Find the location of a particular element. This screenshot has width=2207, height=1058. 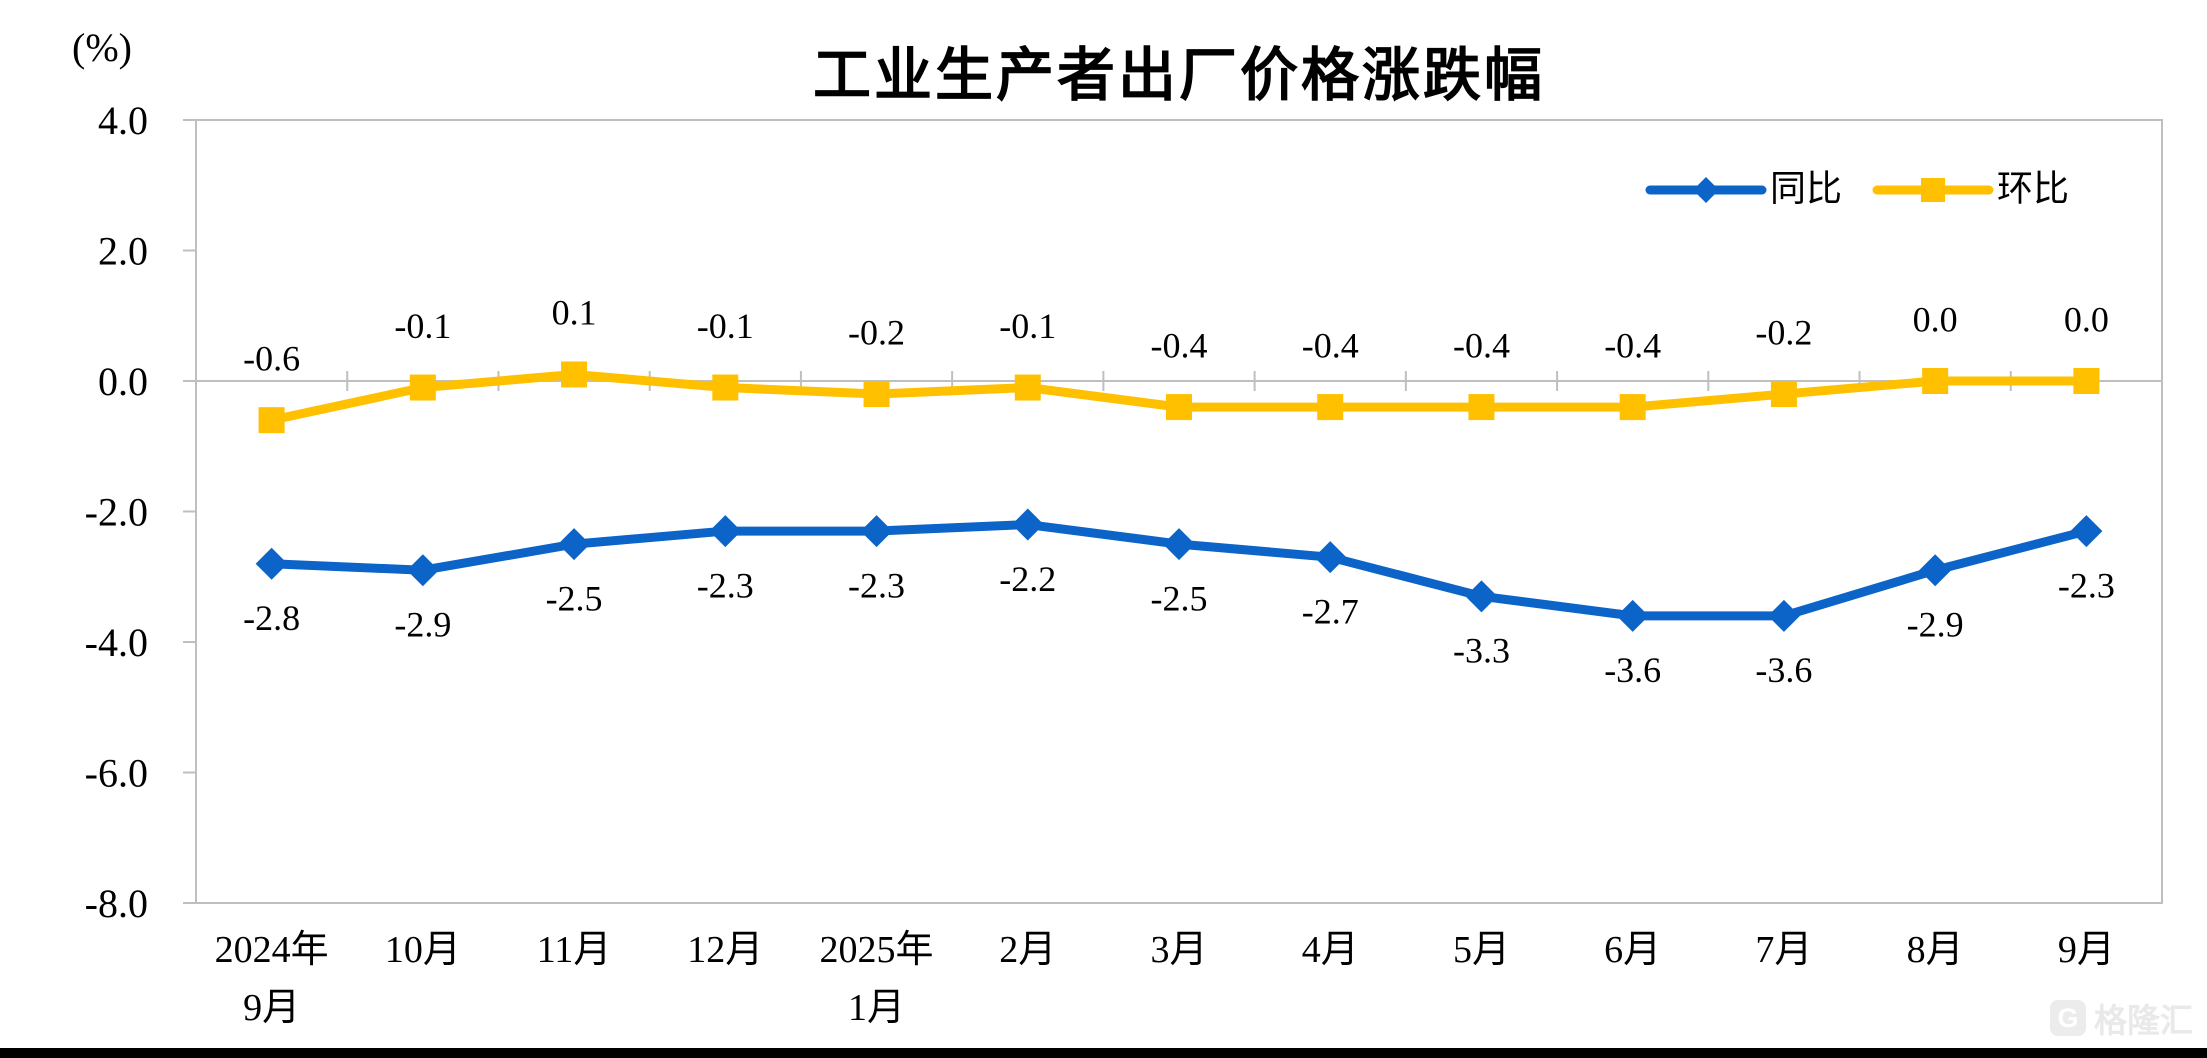

yoy-data-label: -2.7 is located at coordinates (1330, 611).